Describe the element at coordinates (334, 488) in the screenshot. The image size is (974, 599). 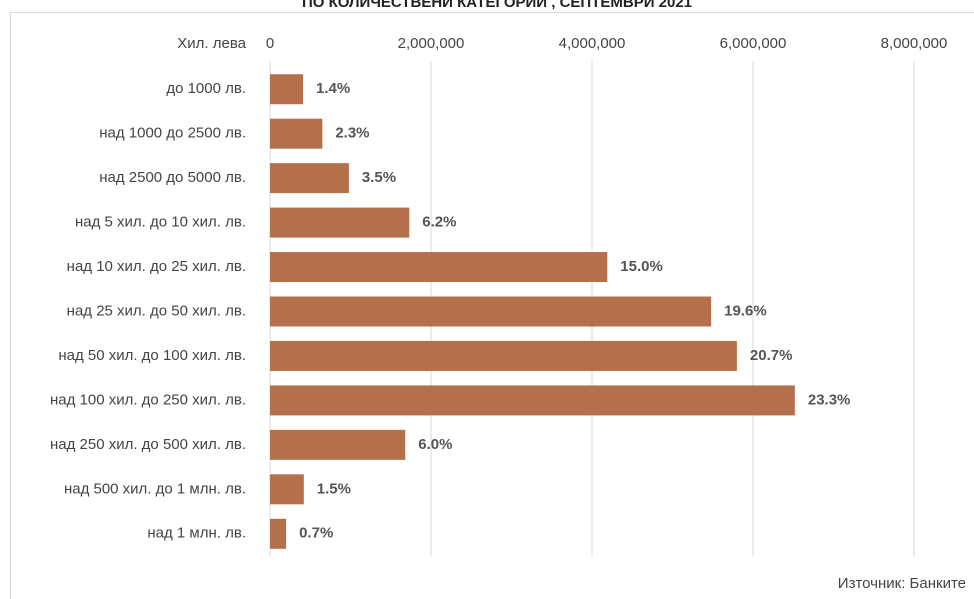
I see `data-label: 1.5%` at that location.